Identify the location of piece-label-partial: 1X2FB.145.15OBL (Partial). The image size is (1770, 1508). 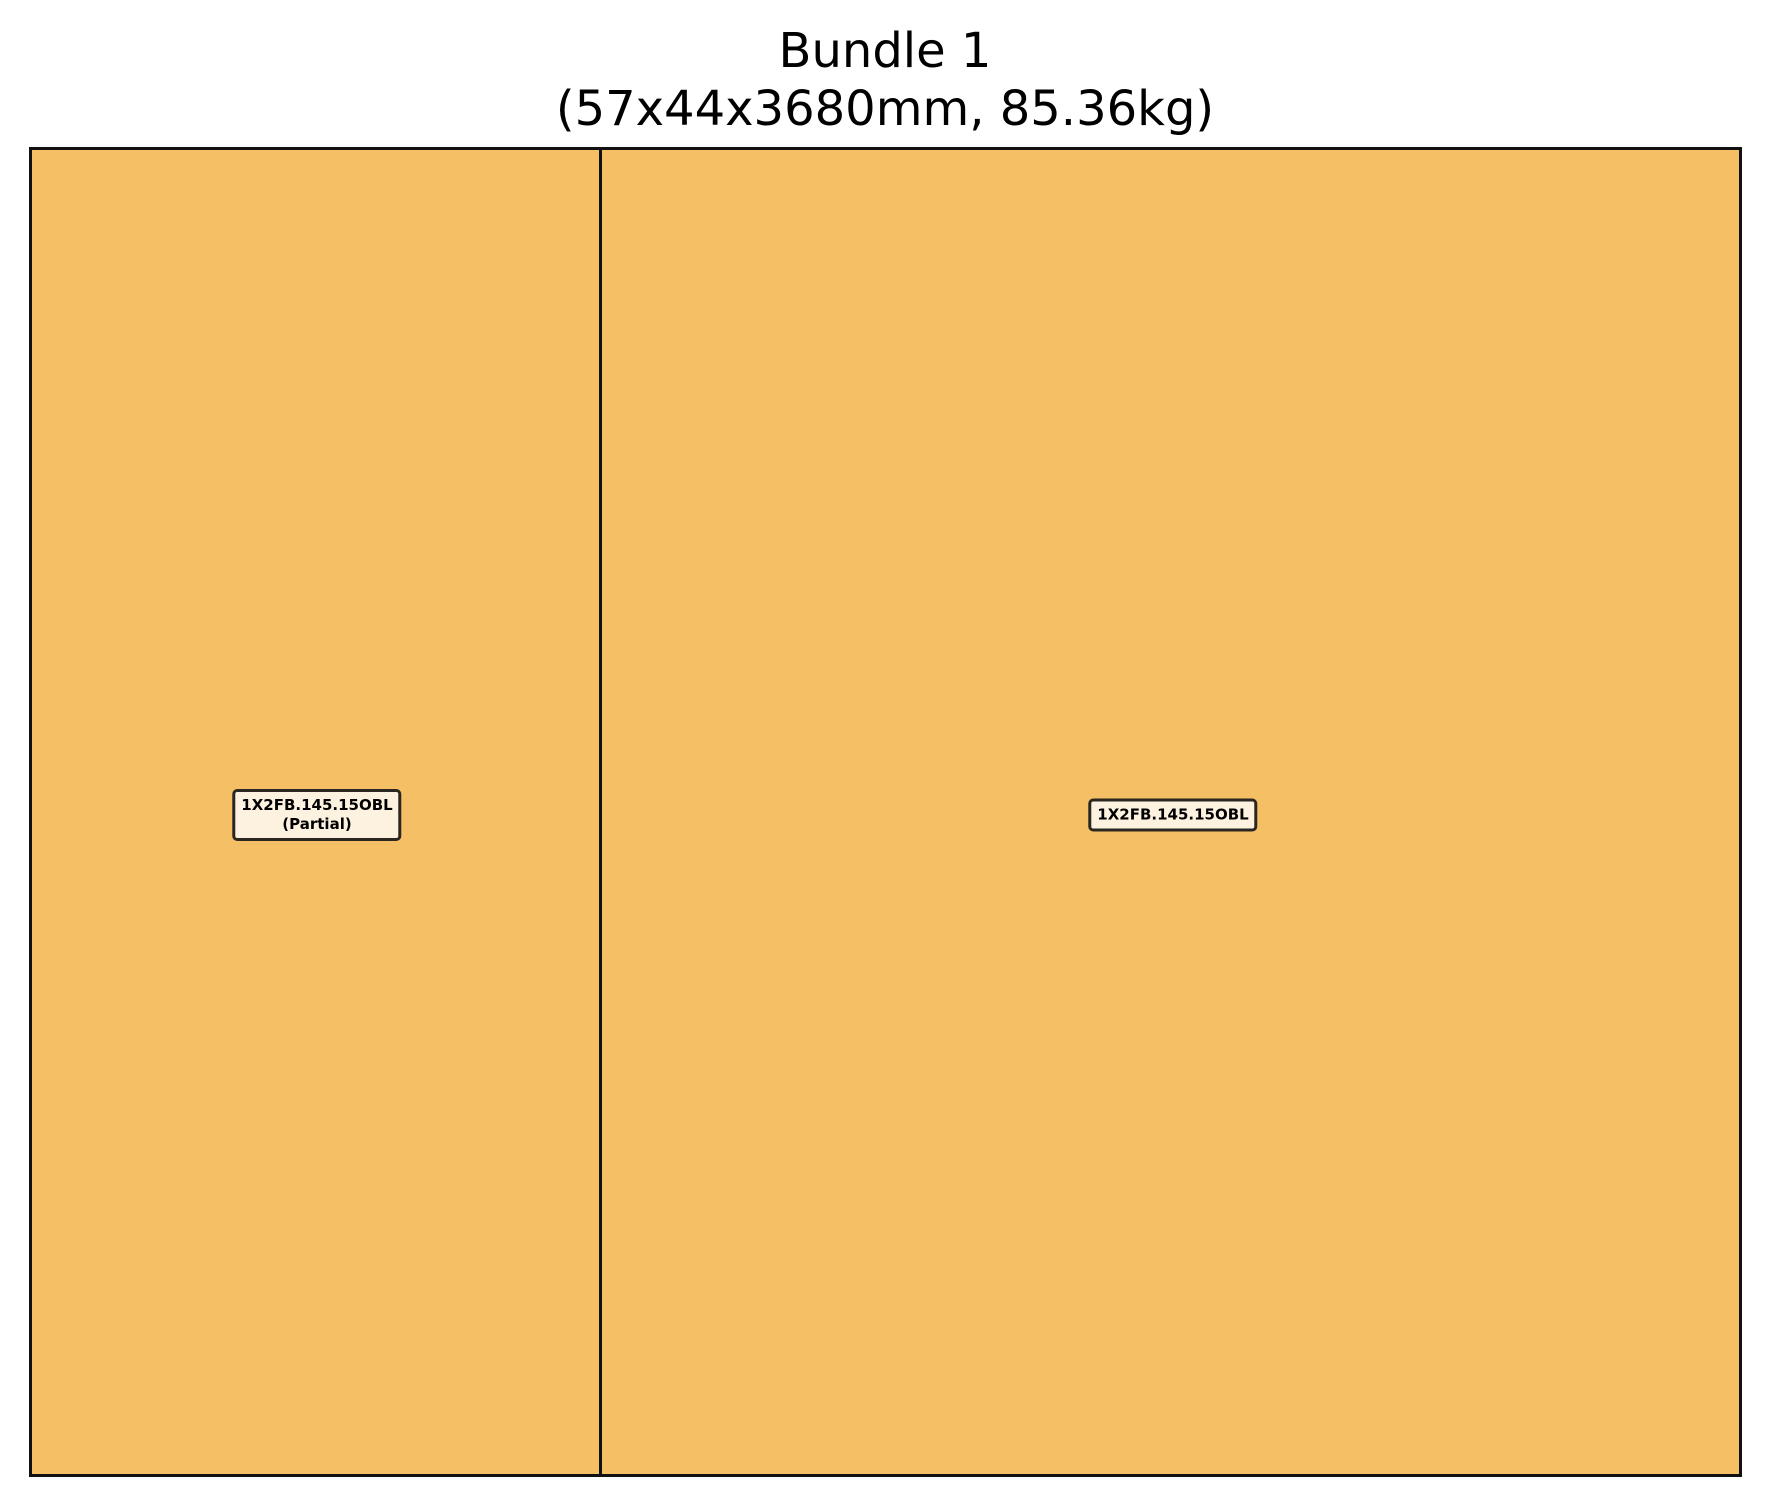
(317, 815).